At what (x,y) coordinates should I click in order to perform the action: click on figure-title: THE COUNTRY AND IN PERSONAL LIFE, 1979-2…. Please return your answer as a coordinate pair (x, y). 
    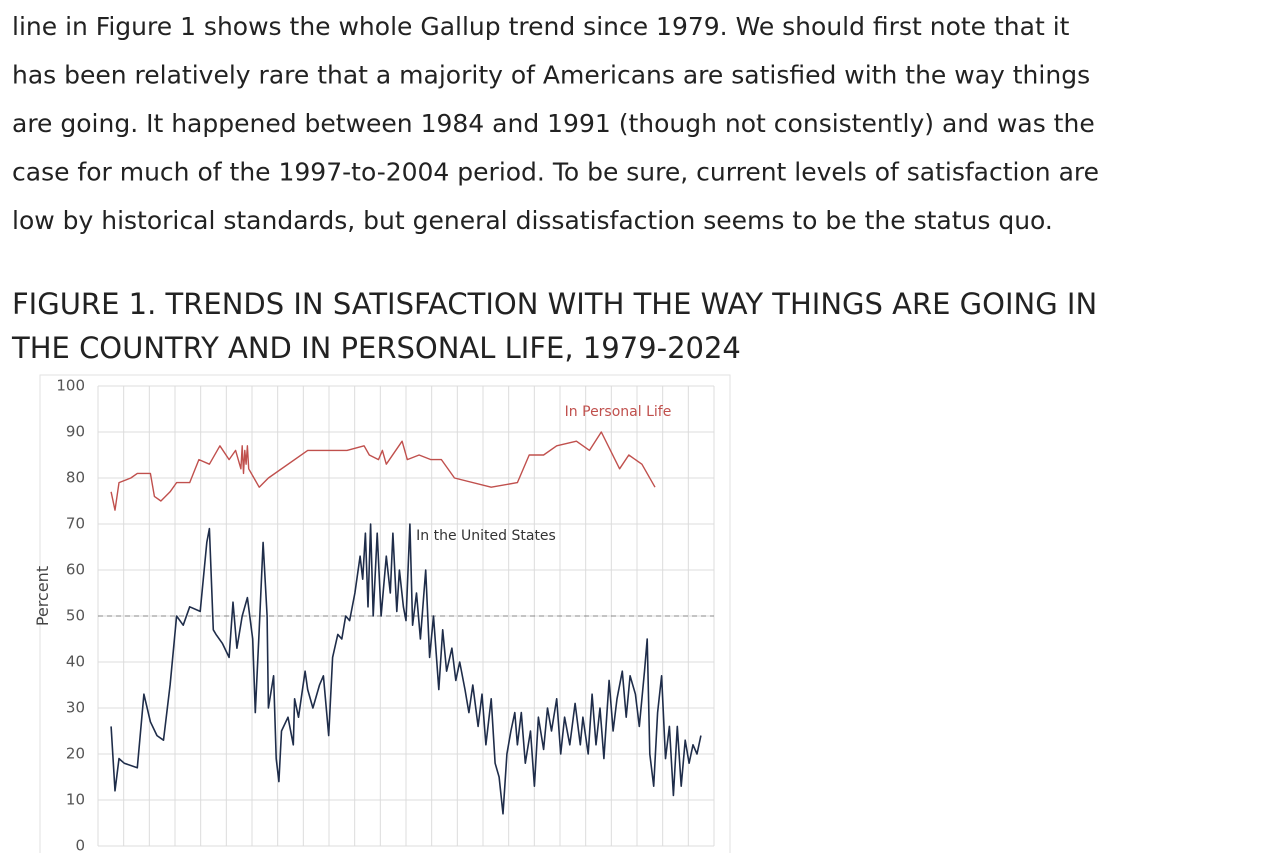
    Looking at the image, I should click on (376, 348).